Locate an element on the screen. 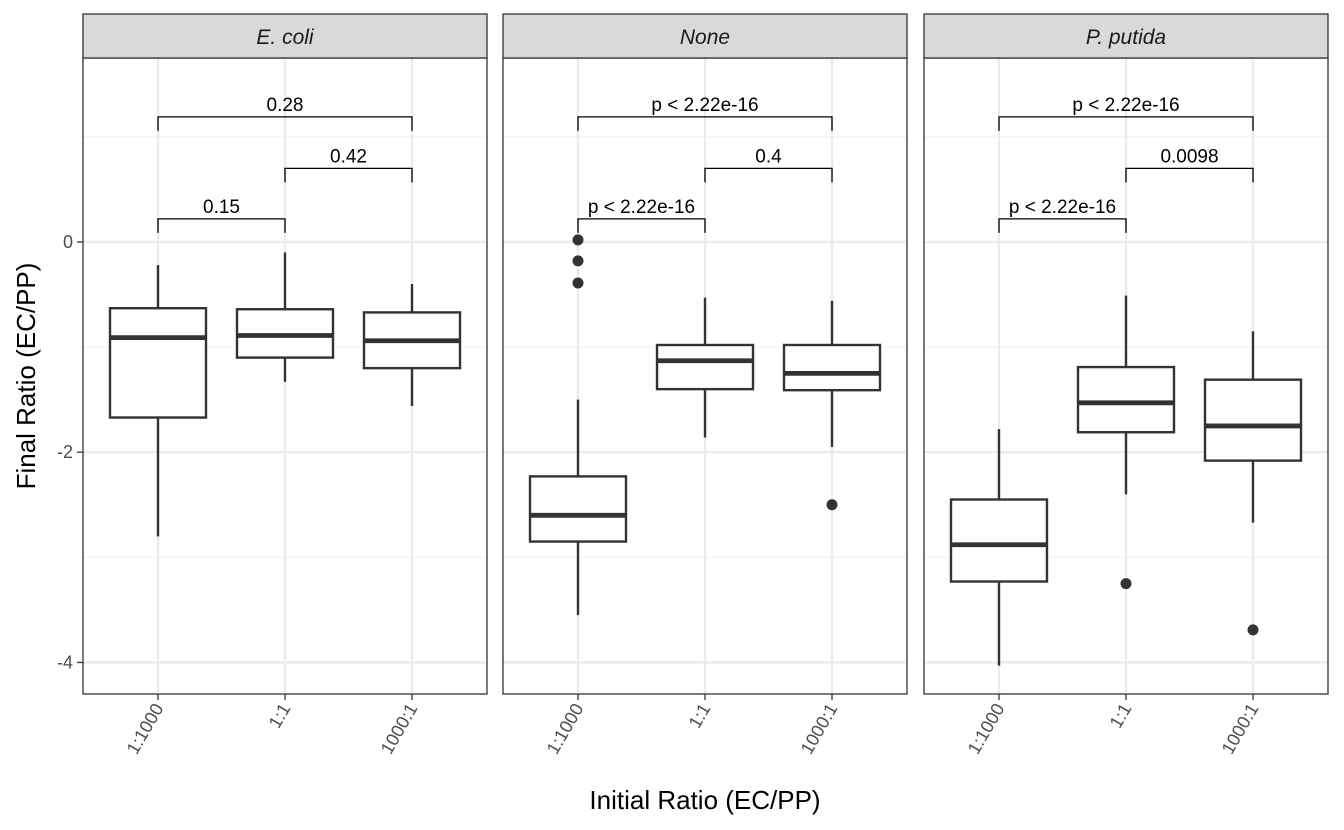  bracket-label: 0.4 is located at coordinates (768, 156).